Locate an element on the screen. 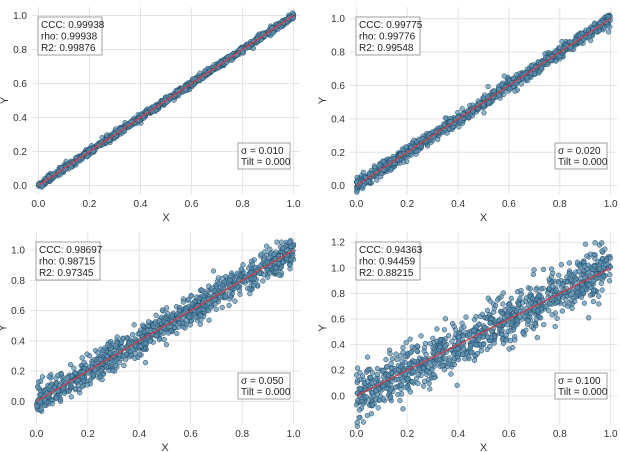 This screenshot has width=620, height=452. metric-text: CCC: 0.98697 is located at coordinates (71, 250).